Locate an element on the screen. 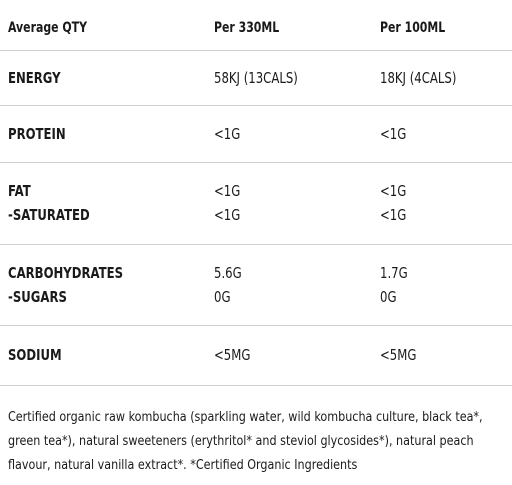 This screenshot has height=485, width=512. nutrient-value: 58KJ (13CALS) is located at coordinates (256, 77).